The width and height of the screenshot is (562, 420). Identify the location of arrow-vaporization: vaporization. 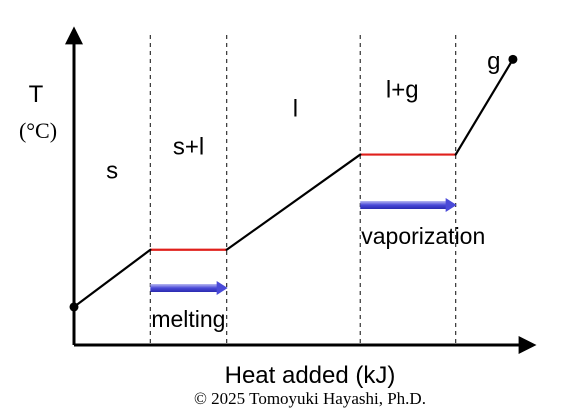
(422, 223).